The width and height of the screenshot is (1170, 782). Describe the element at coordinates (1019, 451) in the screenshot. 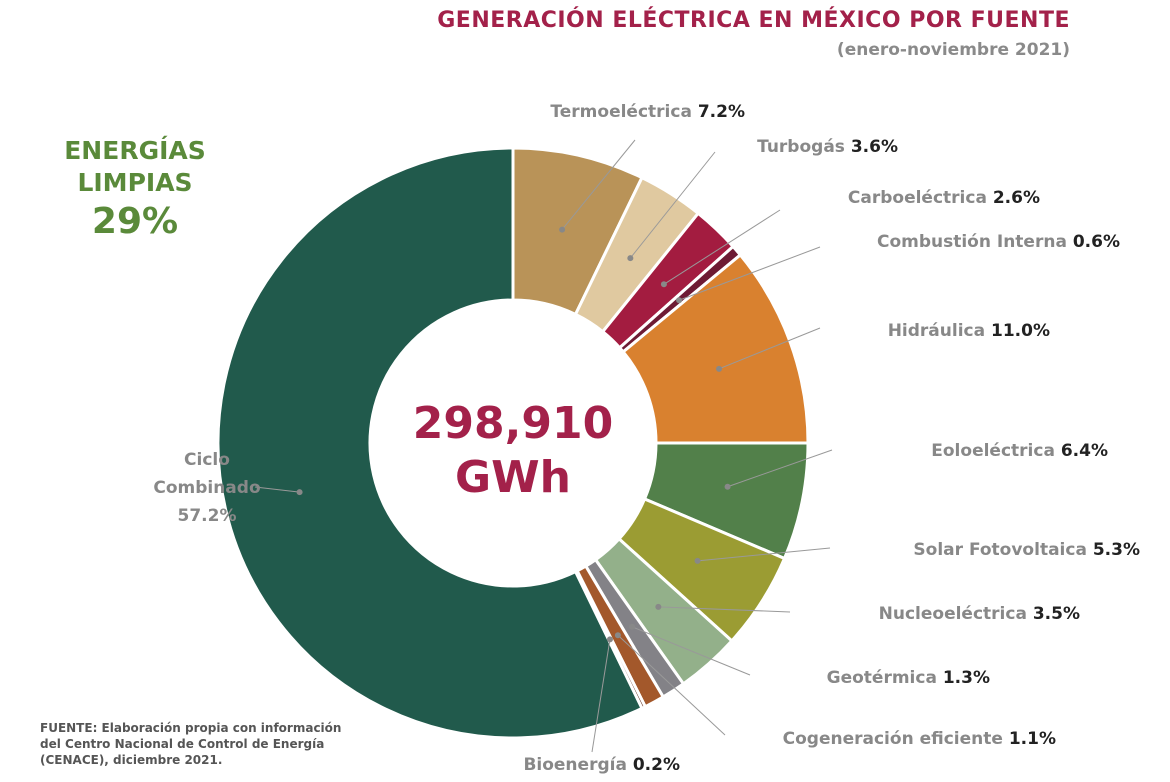

I see `slice-label: Eoloeléctrica 6.4%` at that location.